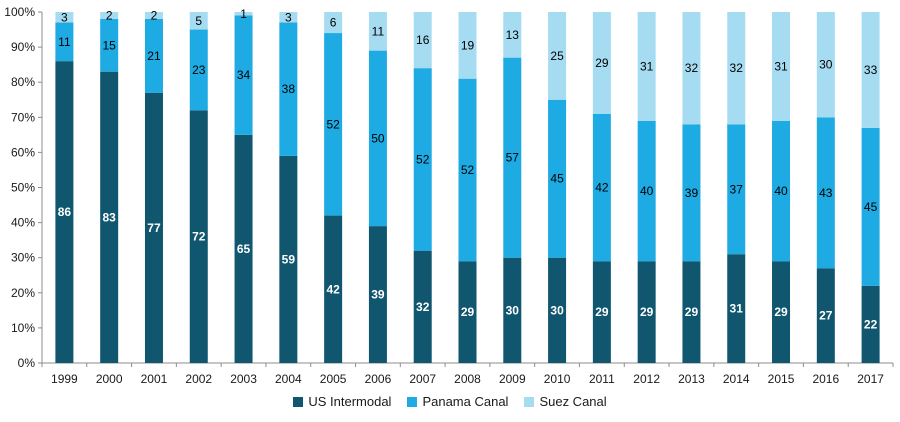  Describe the element at coordinates (110, 217) in the screenshot. I see `data-label: 83` at that location.